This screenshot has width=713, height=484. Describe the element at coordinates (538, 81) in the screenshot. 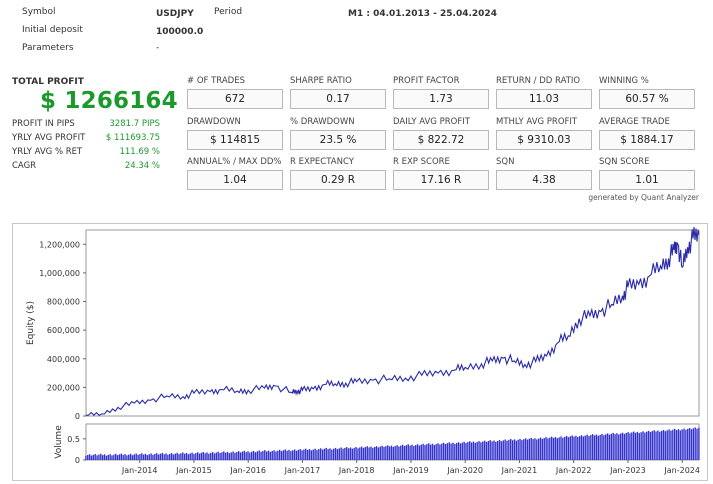

I see `stat-label: RETURN / DD RATIO` at that location.